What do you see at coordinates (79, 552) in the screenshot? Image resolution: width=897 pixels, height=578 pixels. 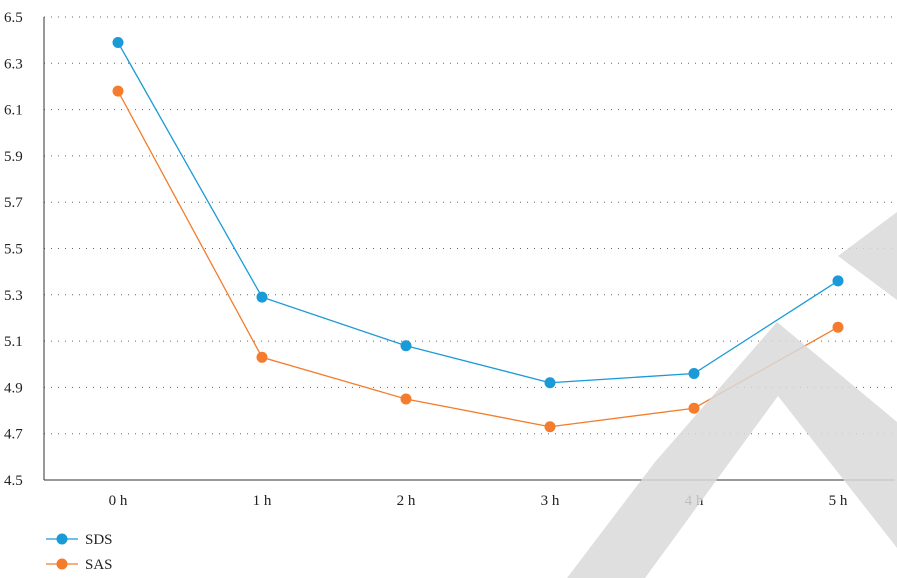 I see `legend: SDS SAS` at bounding box center [79, 552].